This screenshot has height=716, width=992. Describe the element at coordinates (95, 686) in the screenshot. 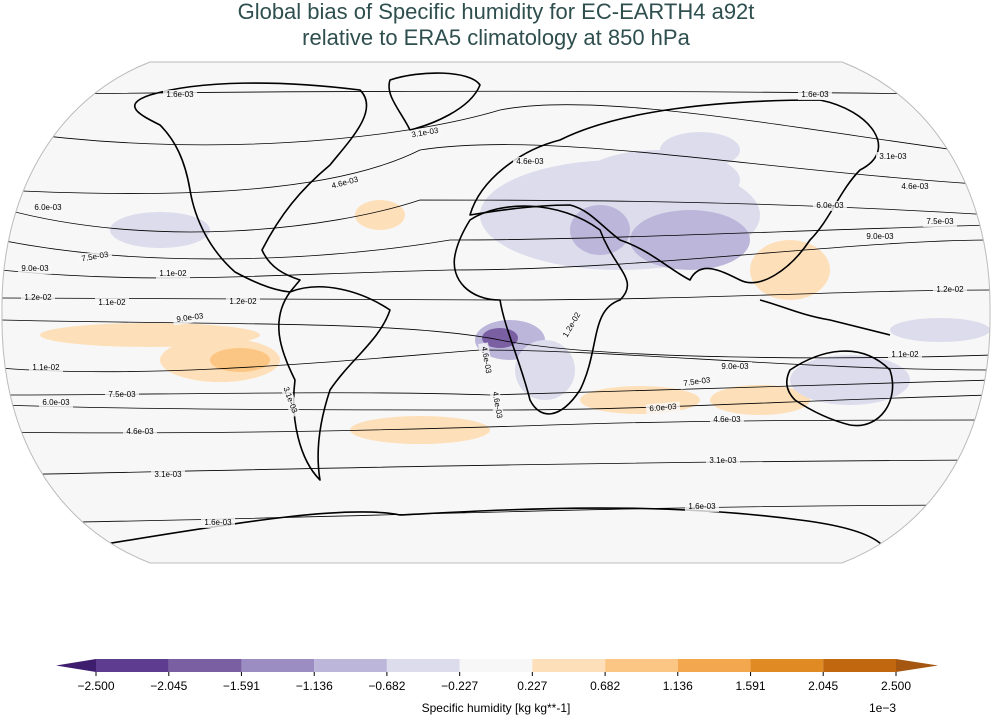

I see `colorbar-tick-label: −2.500` at that location.